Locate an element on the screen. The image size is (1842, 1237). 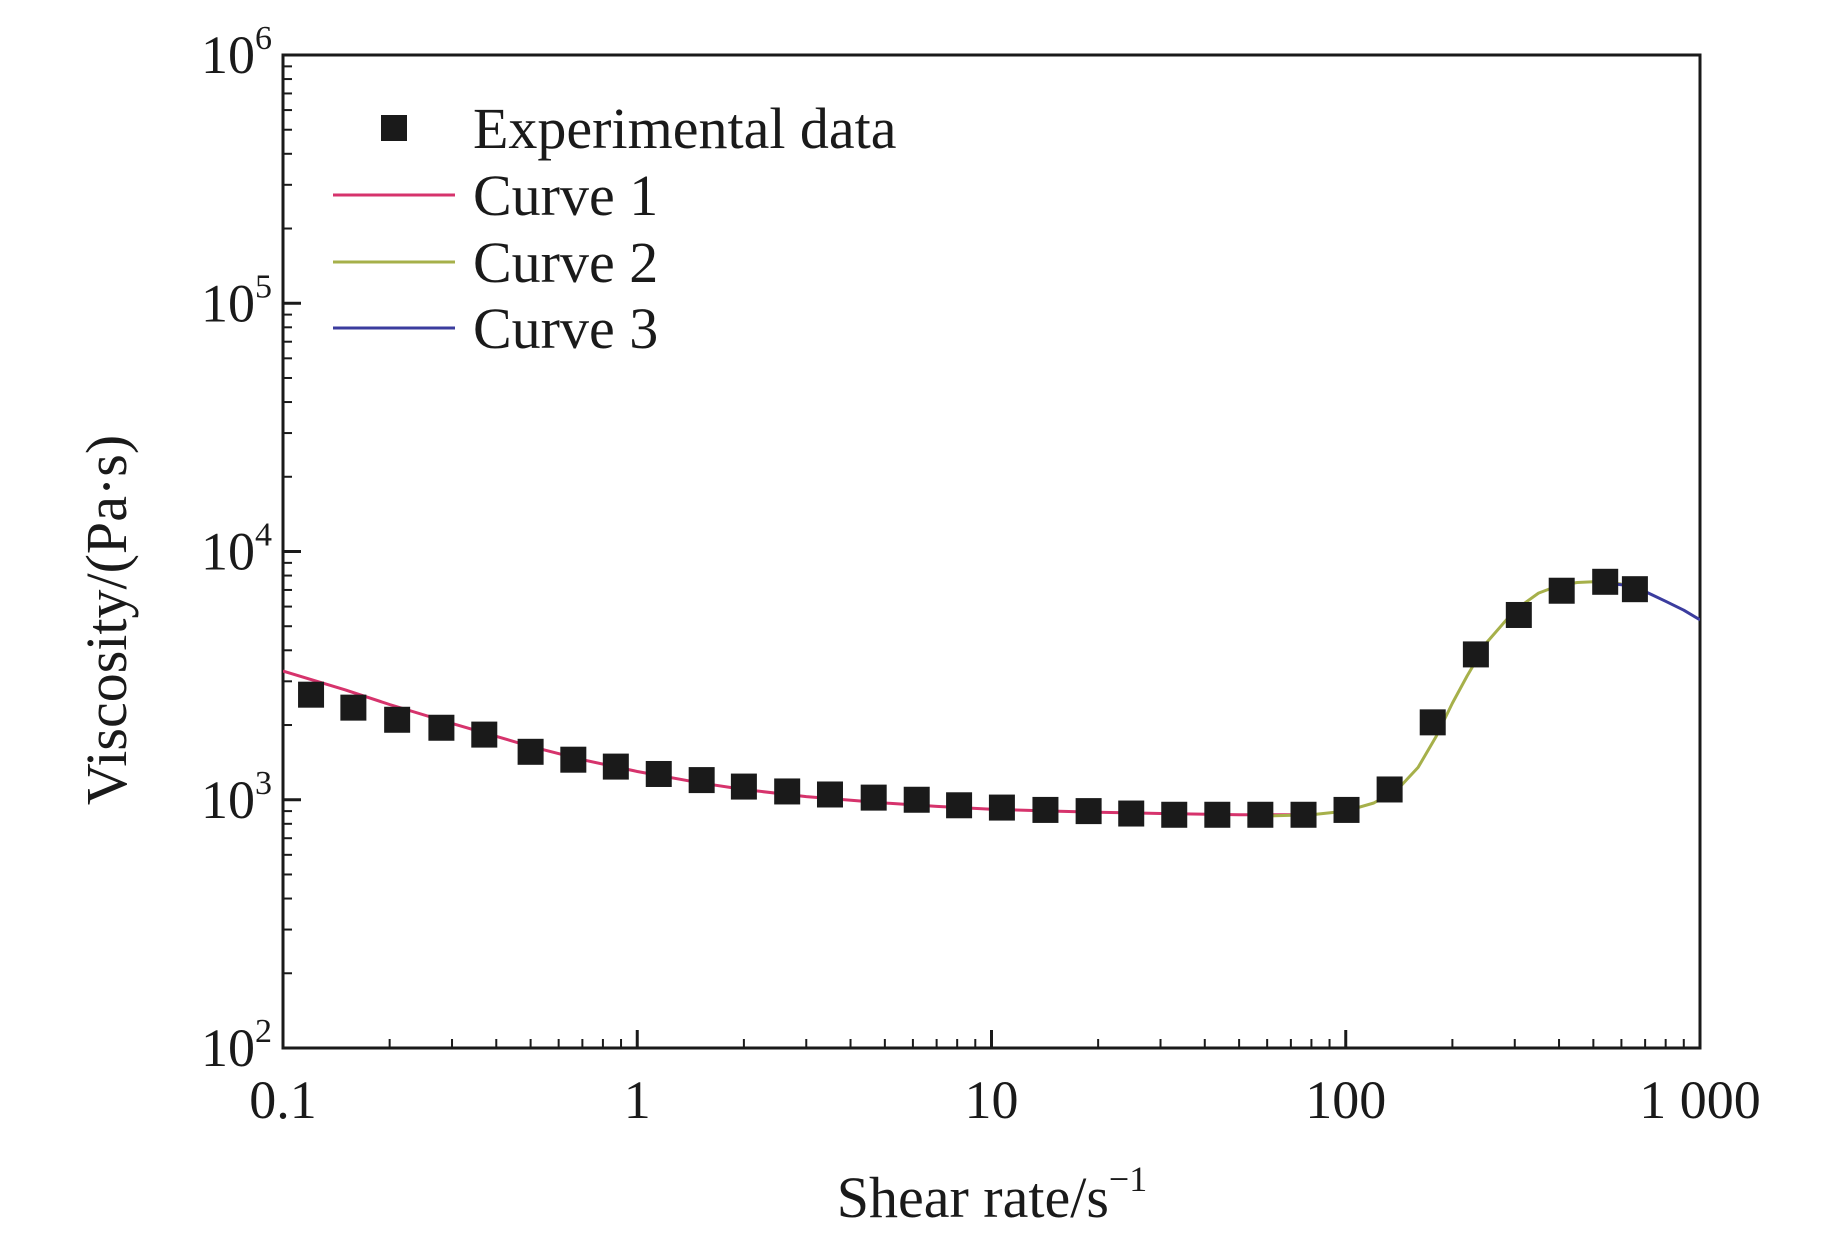
legend-label: Curve 2 is located at coordinates (565, 262).